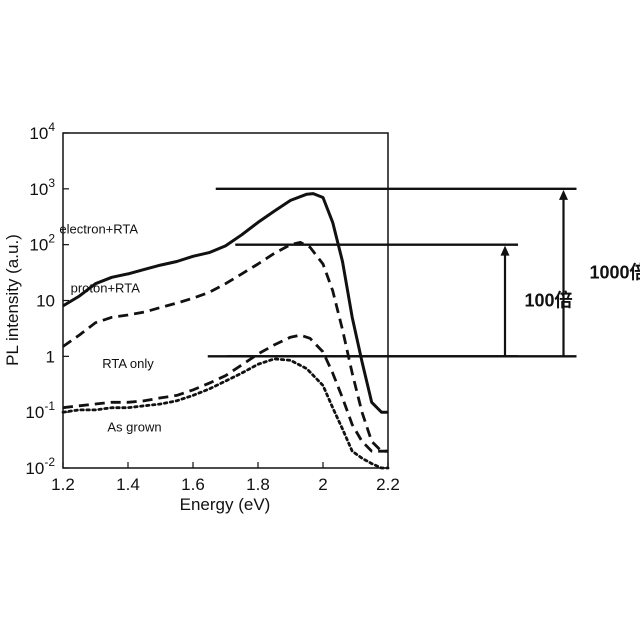 Image resolution: width=640 pixels, height=640 pixels. I want to click on y-tick-label: 10⁻¹, so click(40, 410).